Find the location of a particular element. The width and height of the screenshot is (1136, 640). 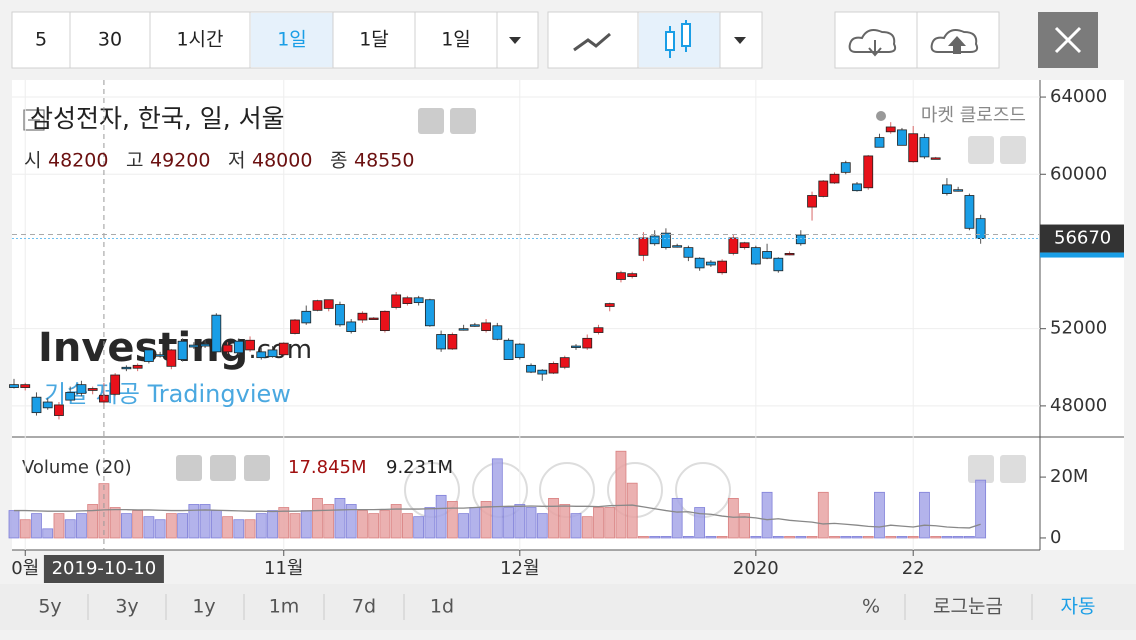

scale-option: % is located at coordinates (871, 607).